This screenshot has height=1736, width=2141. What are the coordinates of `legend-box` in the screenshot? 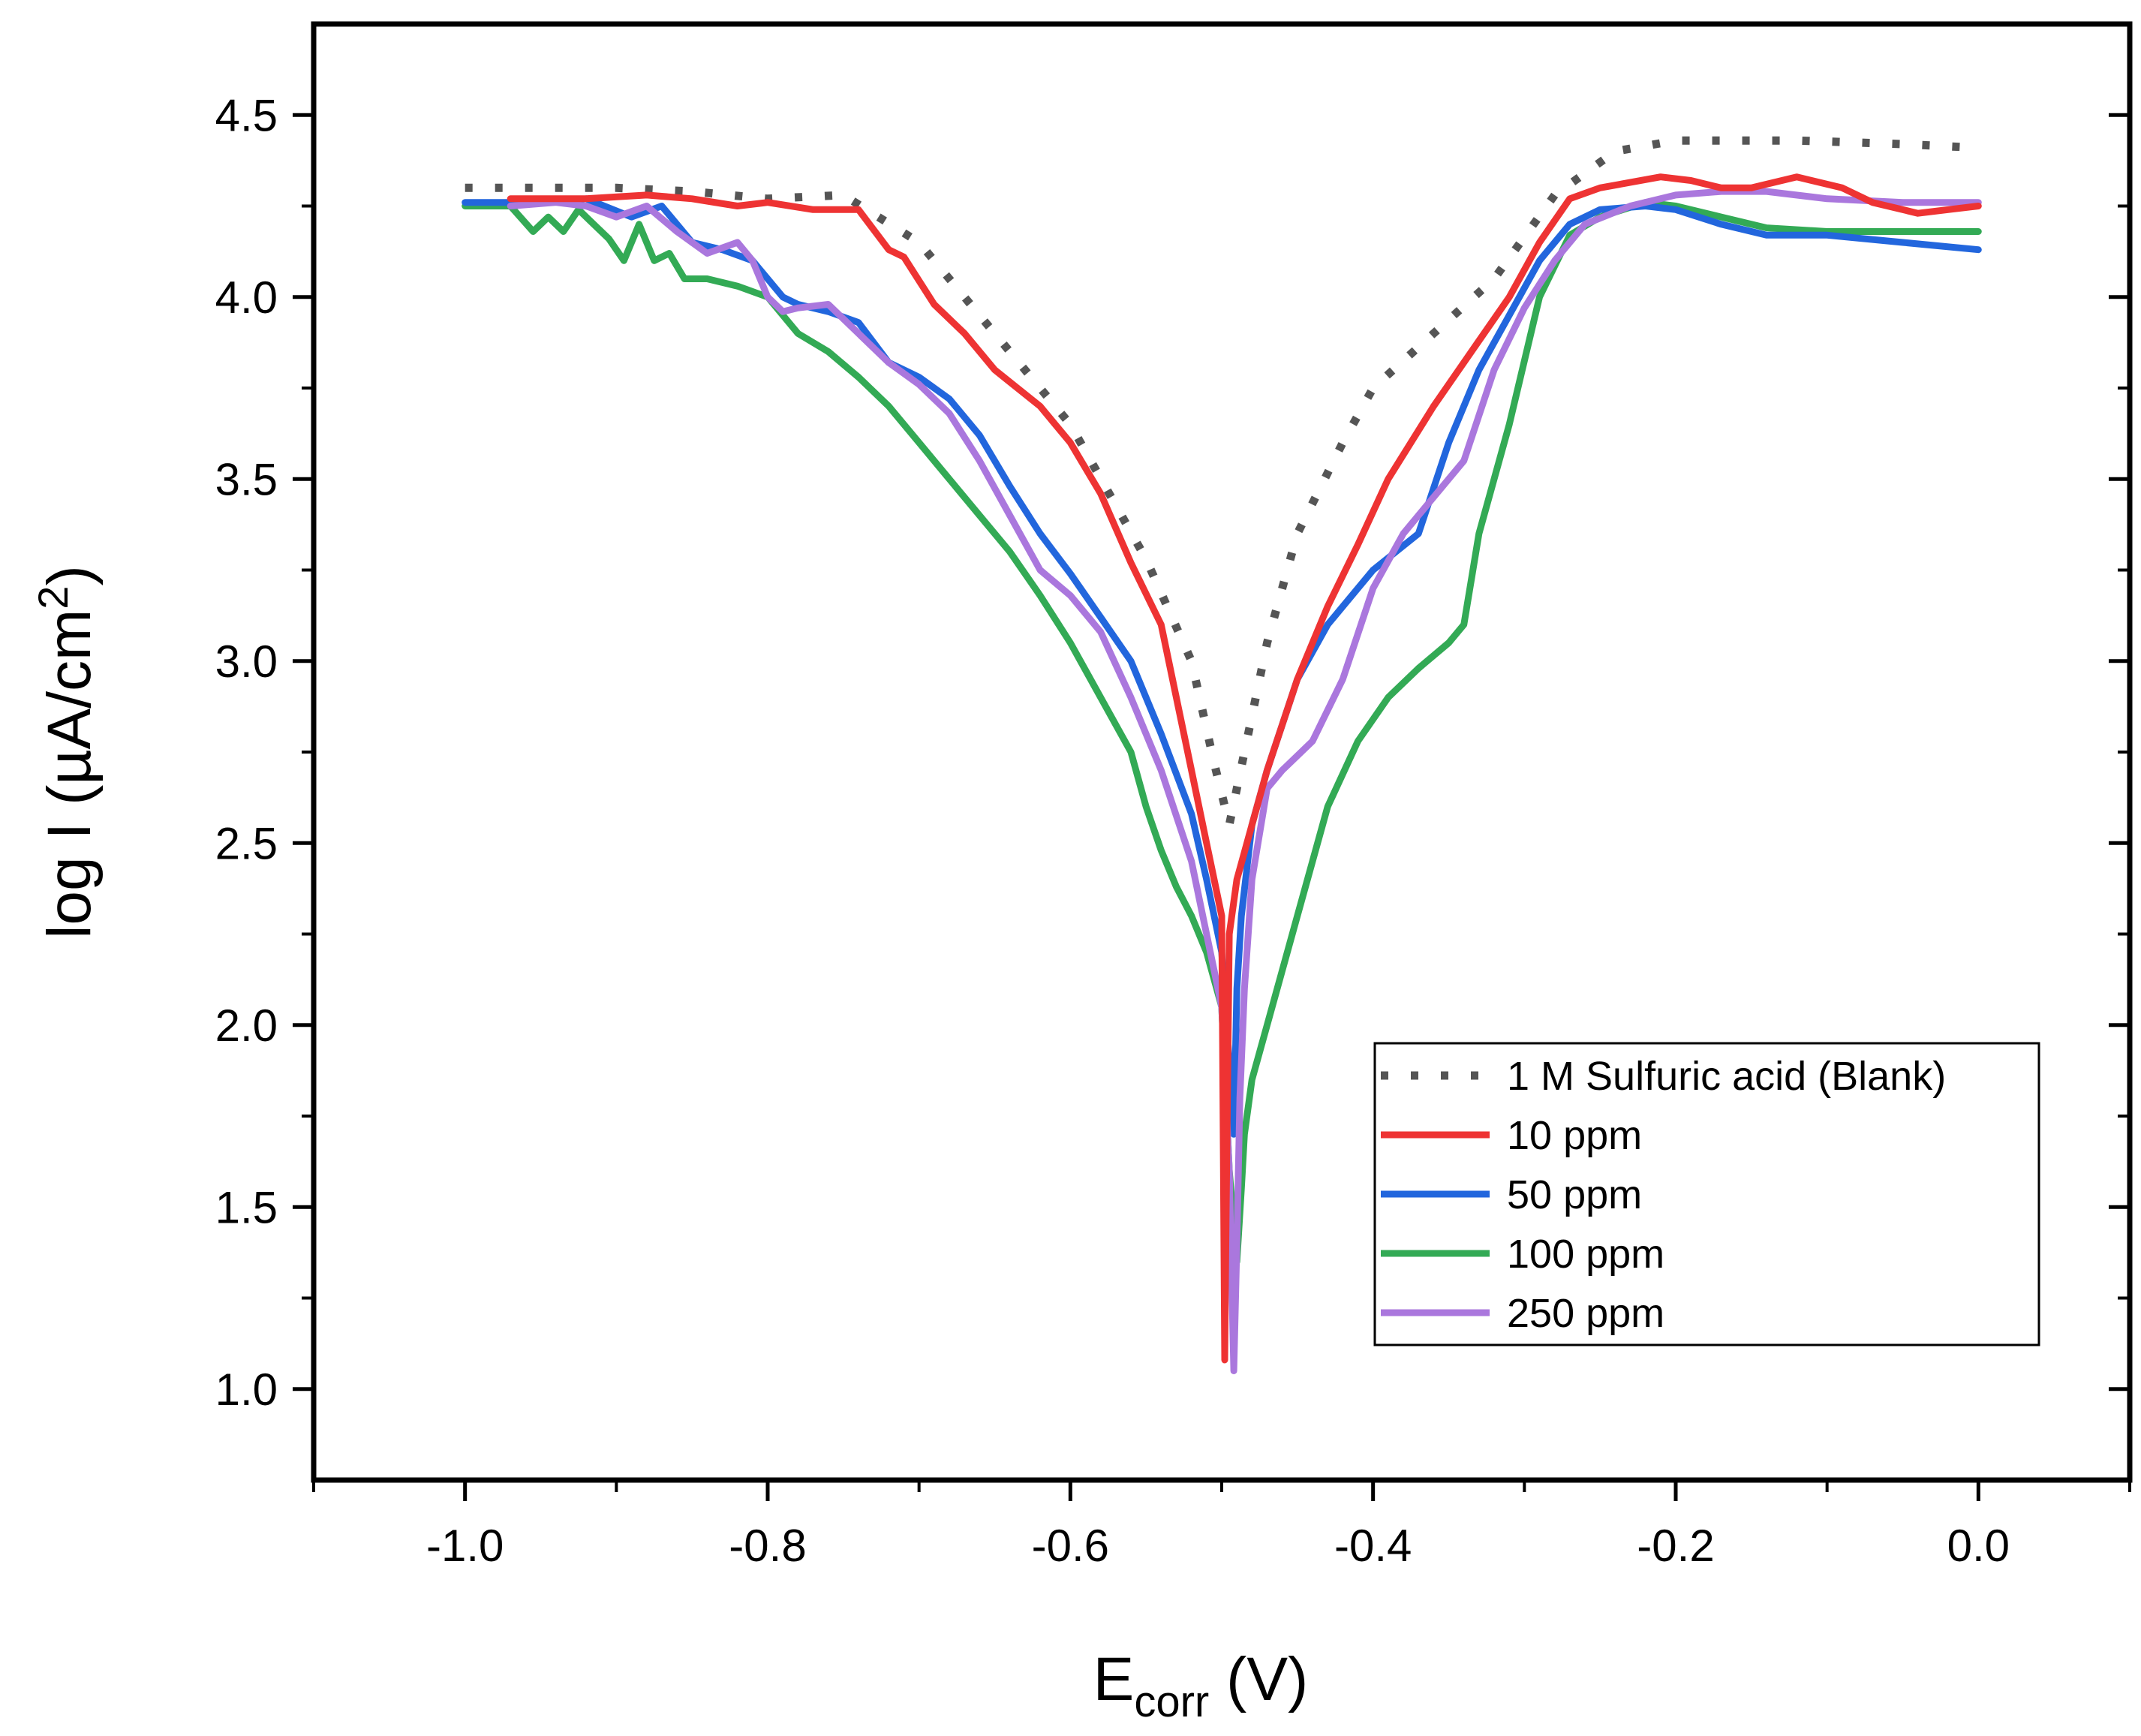 It's located at (1707, 1194).